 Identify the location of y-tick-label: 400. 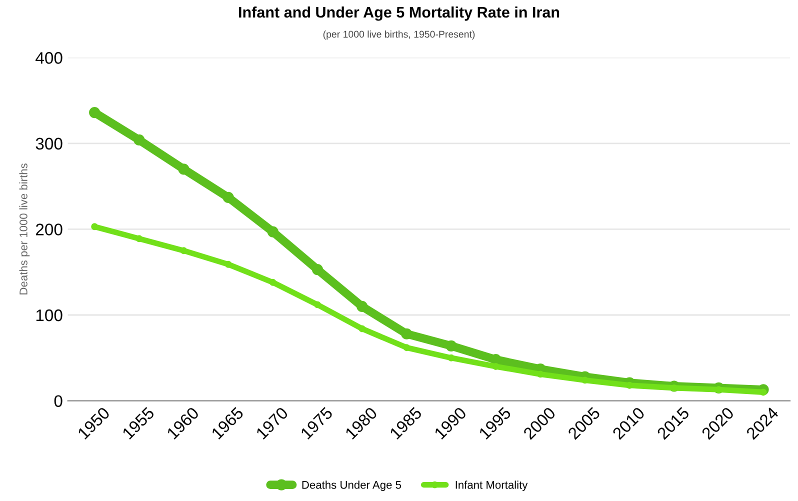
(49, 58).